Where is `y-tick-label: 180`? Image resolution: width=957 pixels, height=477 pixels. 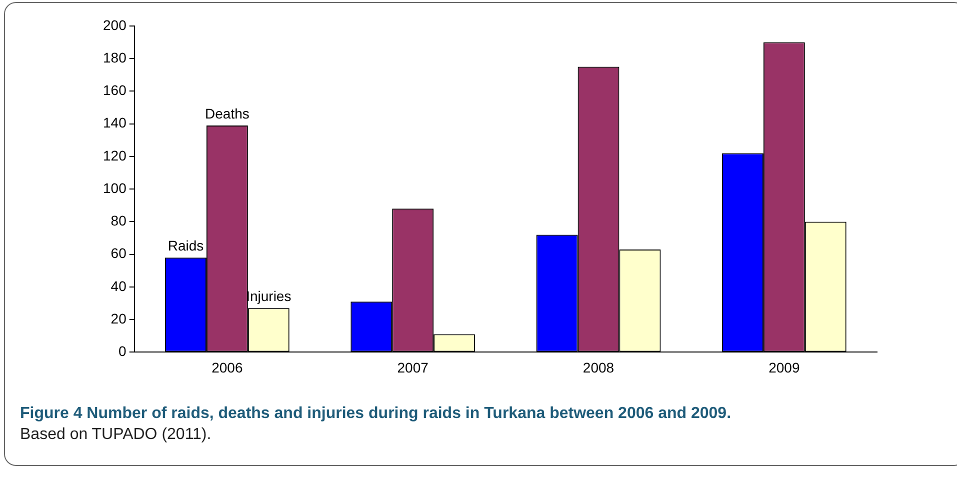
y-tick-label: 180 is located at coordinates (115, 57).